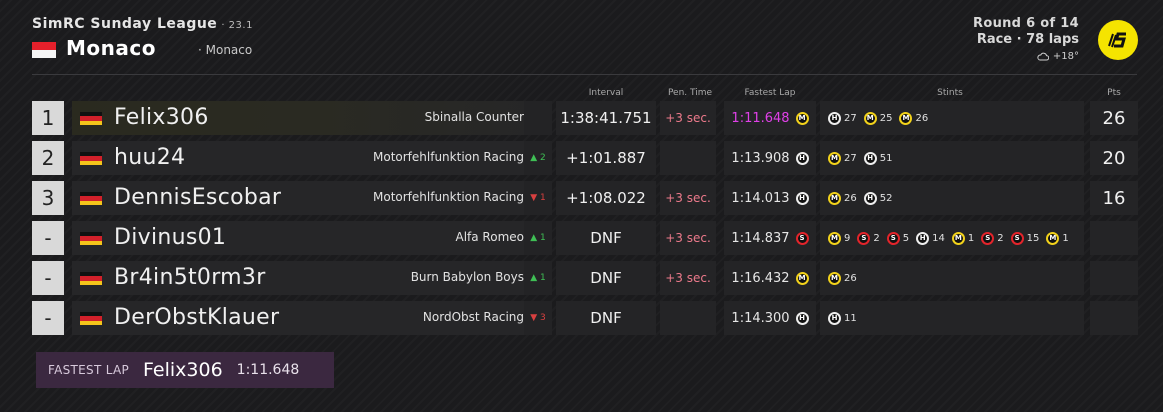  I want to click on col-fastest-lap: Fastest Lap, so click(770, 93).